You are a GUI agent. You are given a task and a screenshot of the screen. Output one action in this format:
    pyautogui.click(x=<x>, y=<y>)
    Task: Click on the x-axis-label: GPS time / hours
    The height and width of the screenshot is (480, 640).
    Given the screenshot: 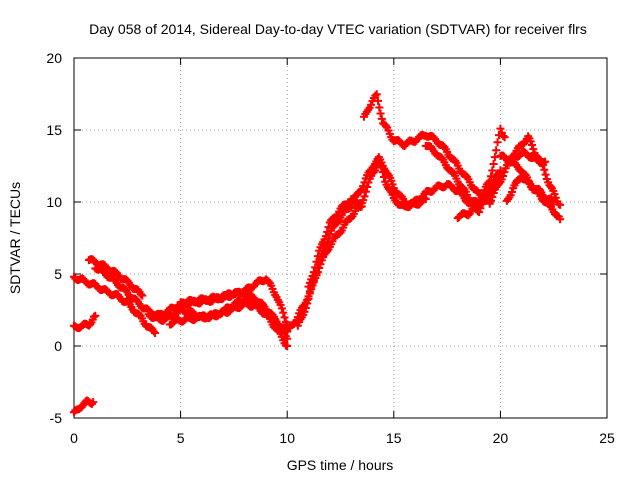 What is the action you would take?
    pyautogui.click(x=340, y=465)
    